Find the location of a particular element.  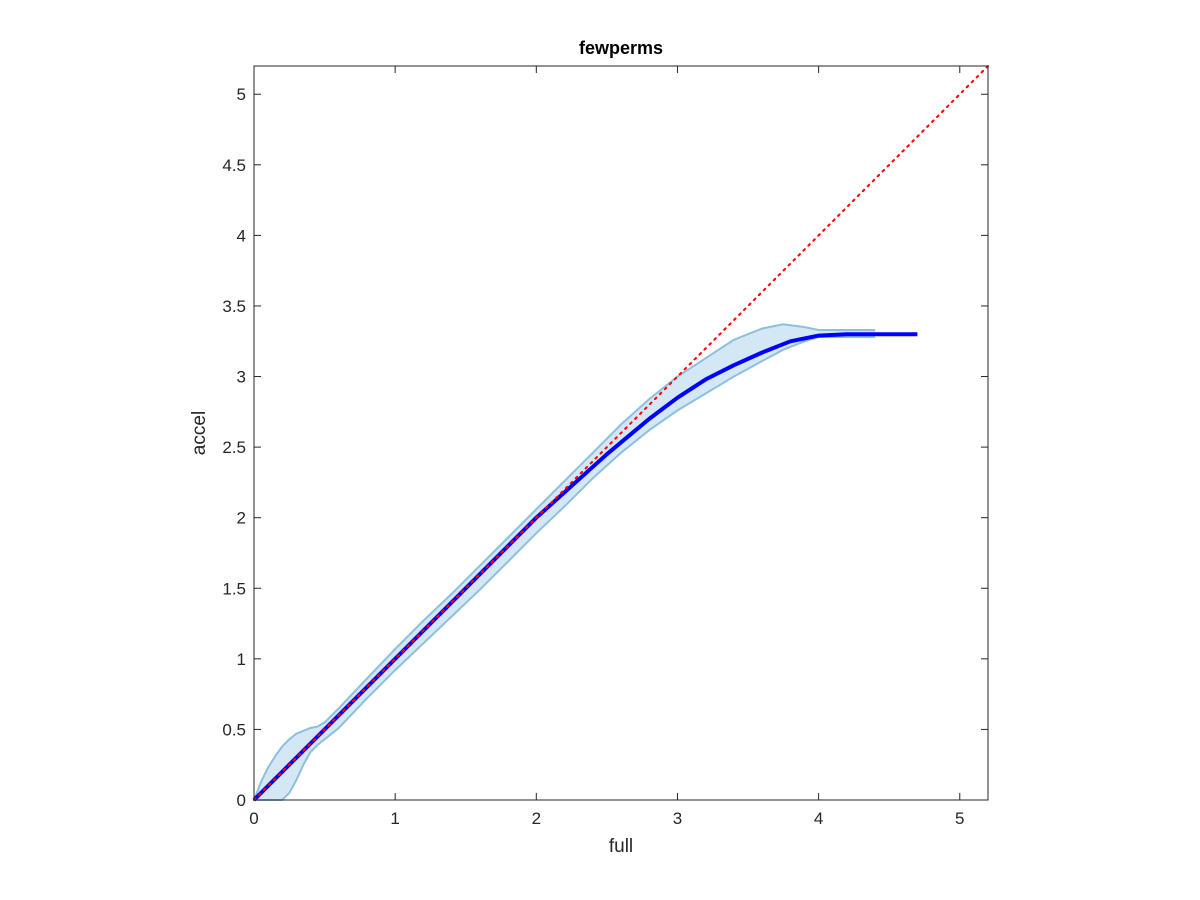

chart-title: fewperms is located at coordinates (621, 48).